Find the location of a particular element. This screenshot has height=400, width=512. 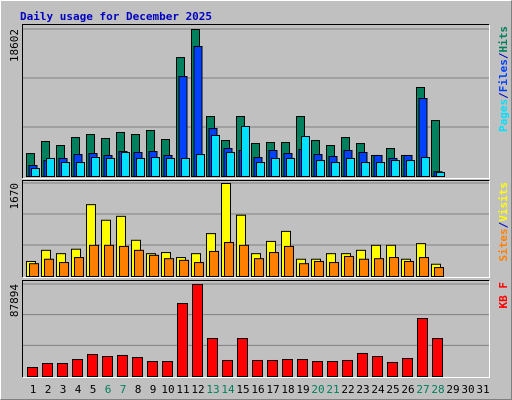

x-tick-label: 2 is located at coordinates (48, 389).